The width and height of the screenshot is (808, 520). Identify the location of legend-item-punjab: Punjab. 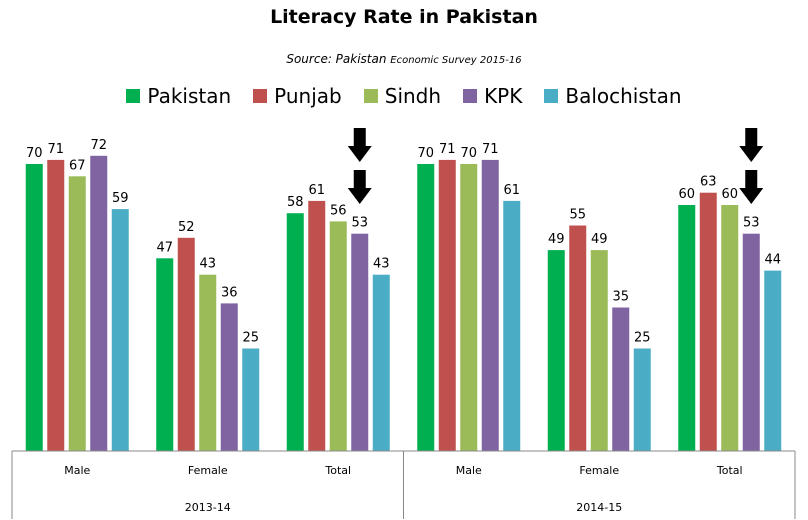
(297, 96).